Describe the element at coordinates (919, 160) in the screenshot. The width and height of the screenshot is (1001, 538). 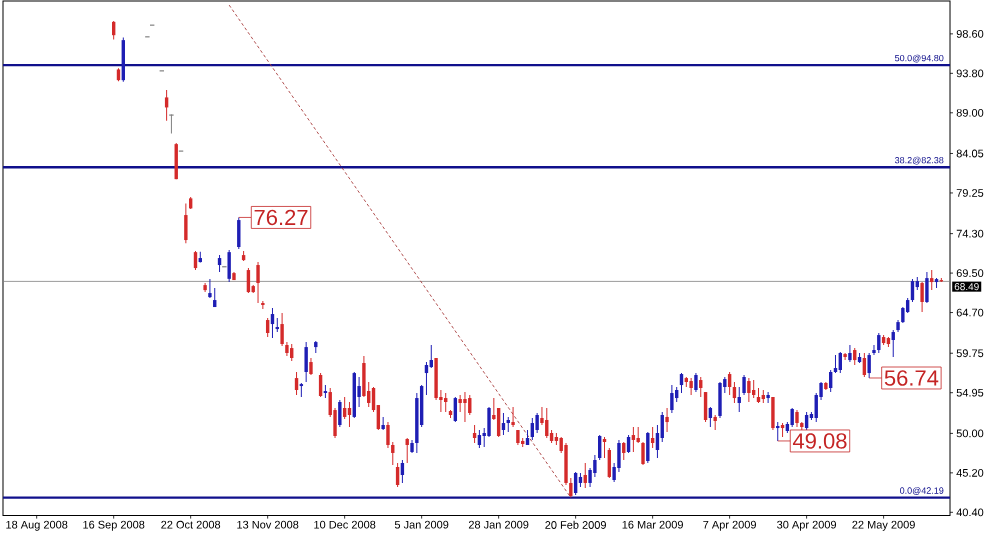
I see `ref-line-label: 38.2@82.38` at that location.